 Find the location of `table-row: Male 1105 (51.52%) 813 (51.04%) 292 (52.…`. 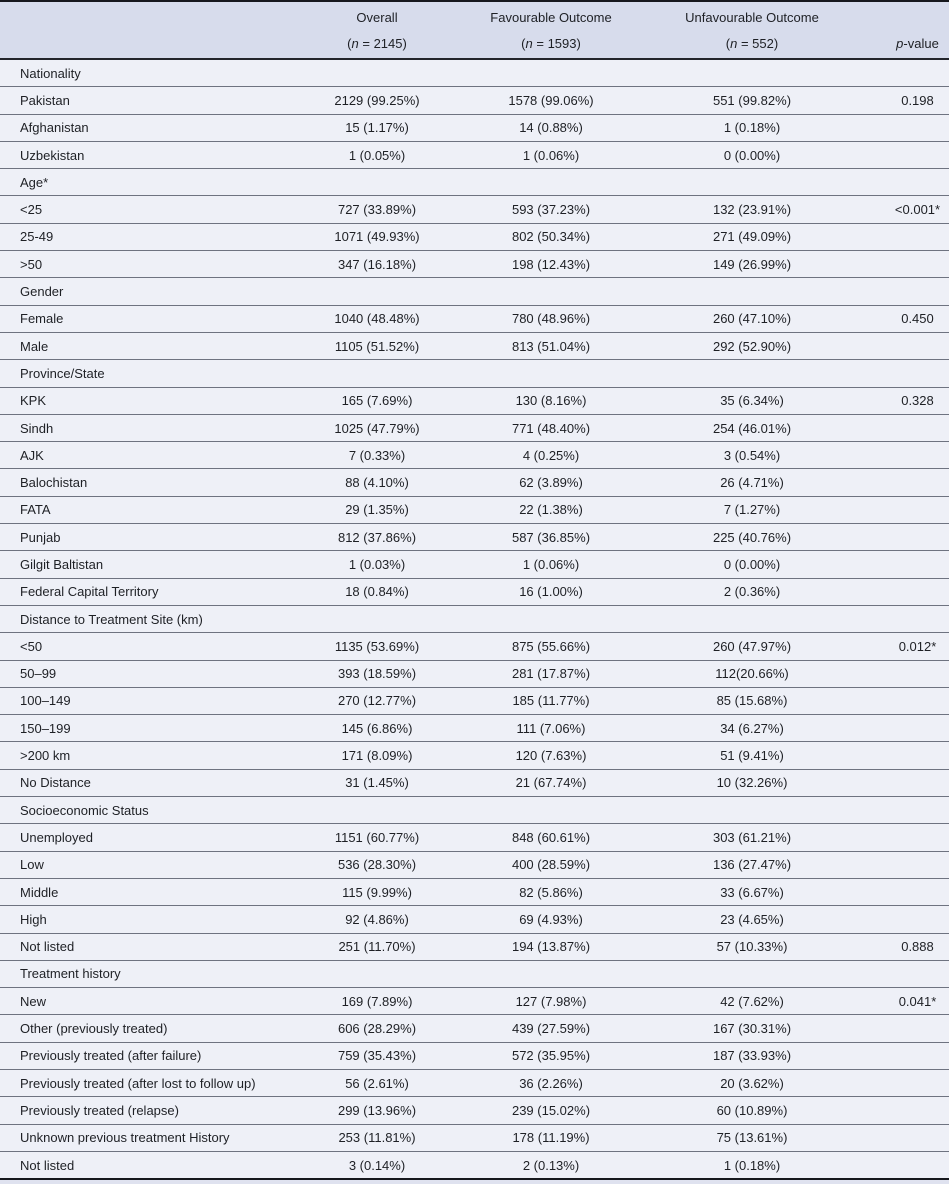

table-row: Male 1105 (51.52%) 813 (51.04%) 292 (52.… is located at coordinates (474, 346).